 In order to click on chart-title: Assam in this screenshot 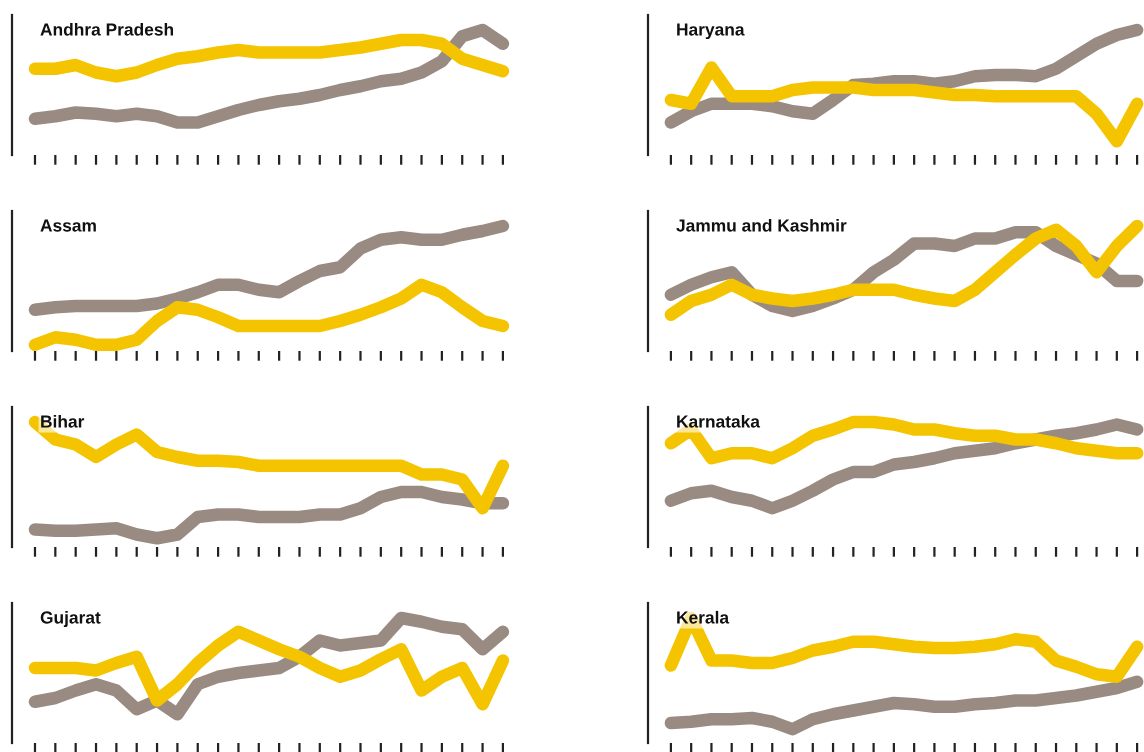, I will do `click(68, 225)`.